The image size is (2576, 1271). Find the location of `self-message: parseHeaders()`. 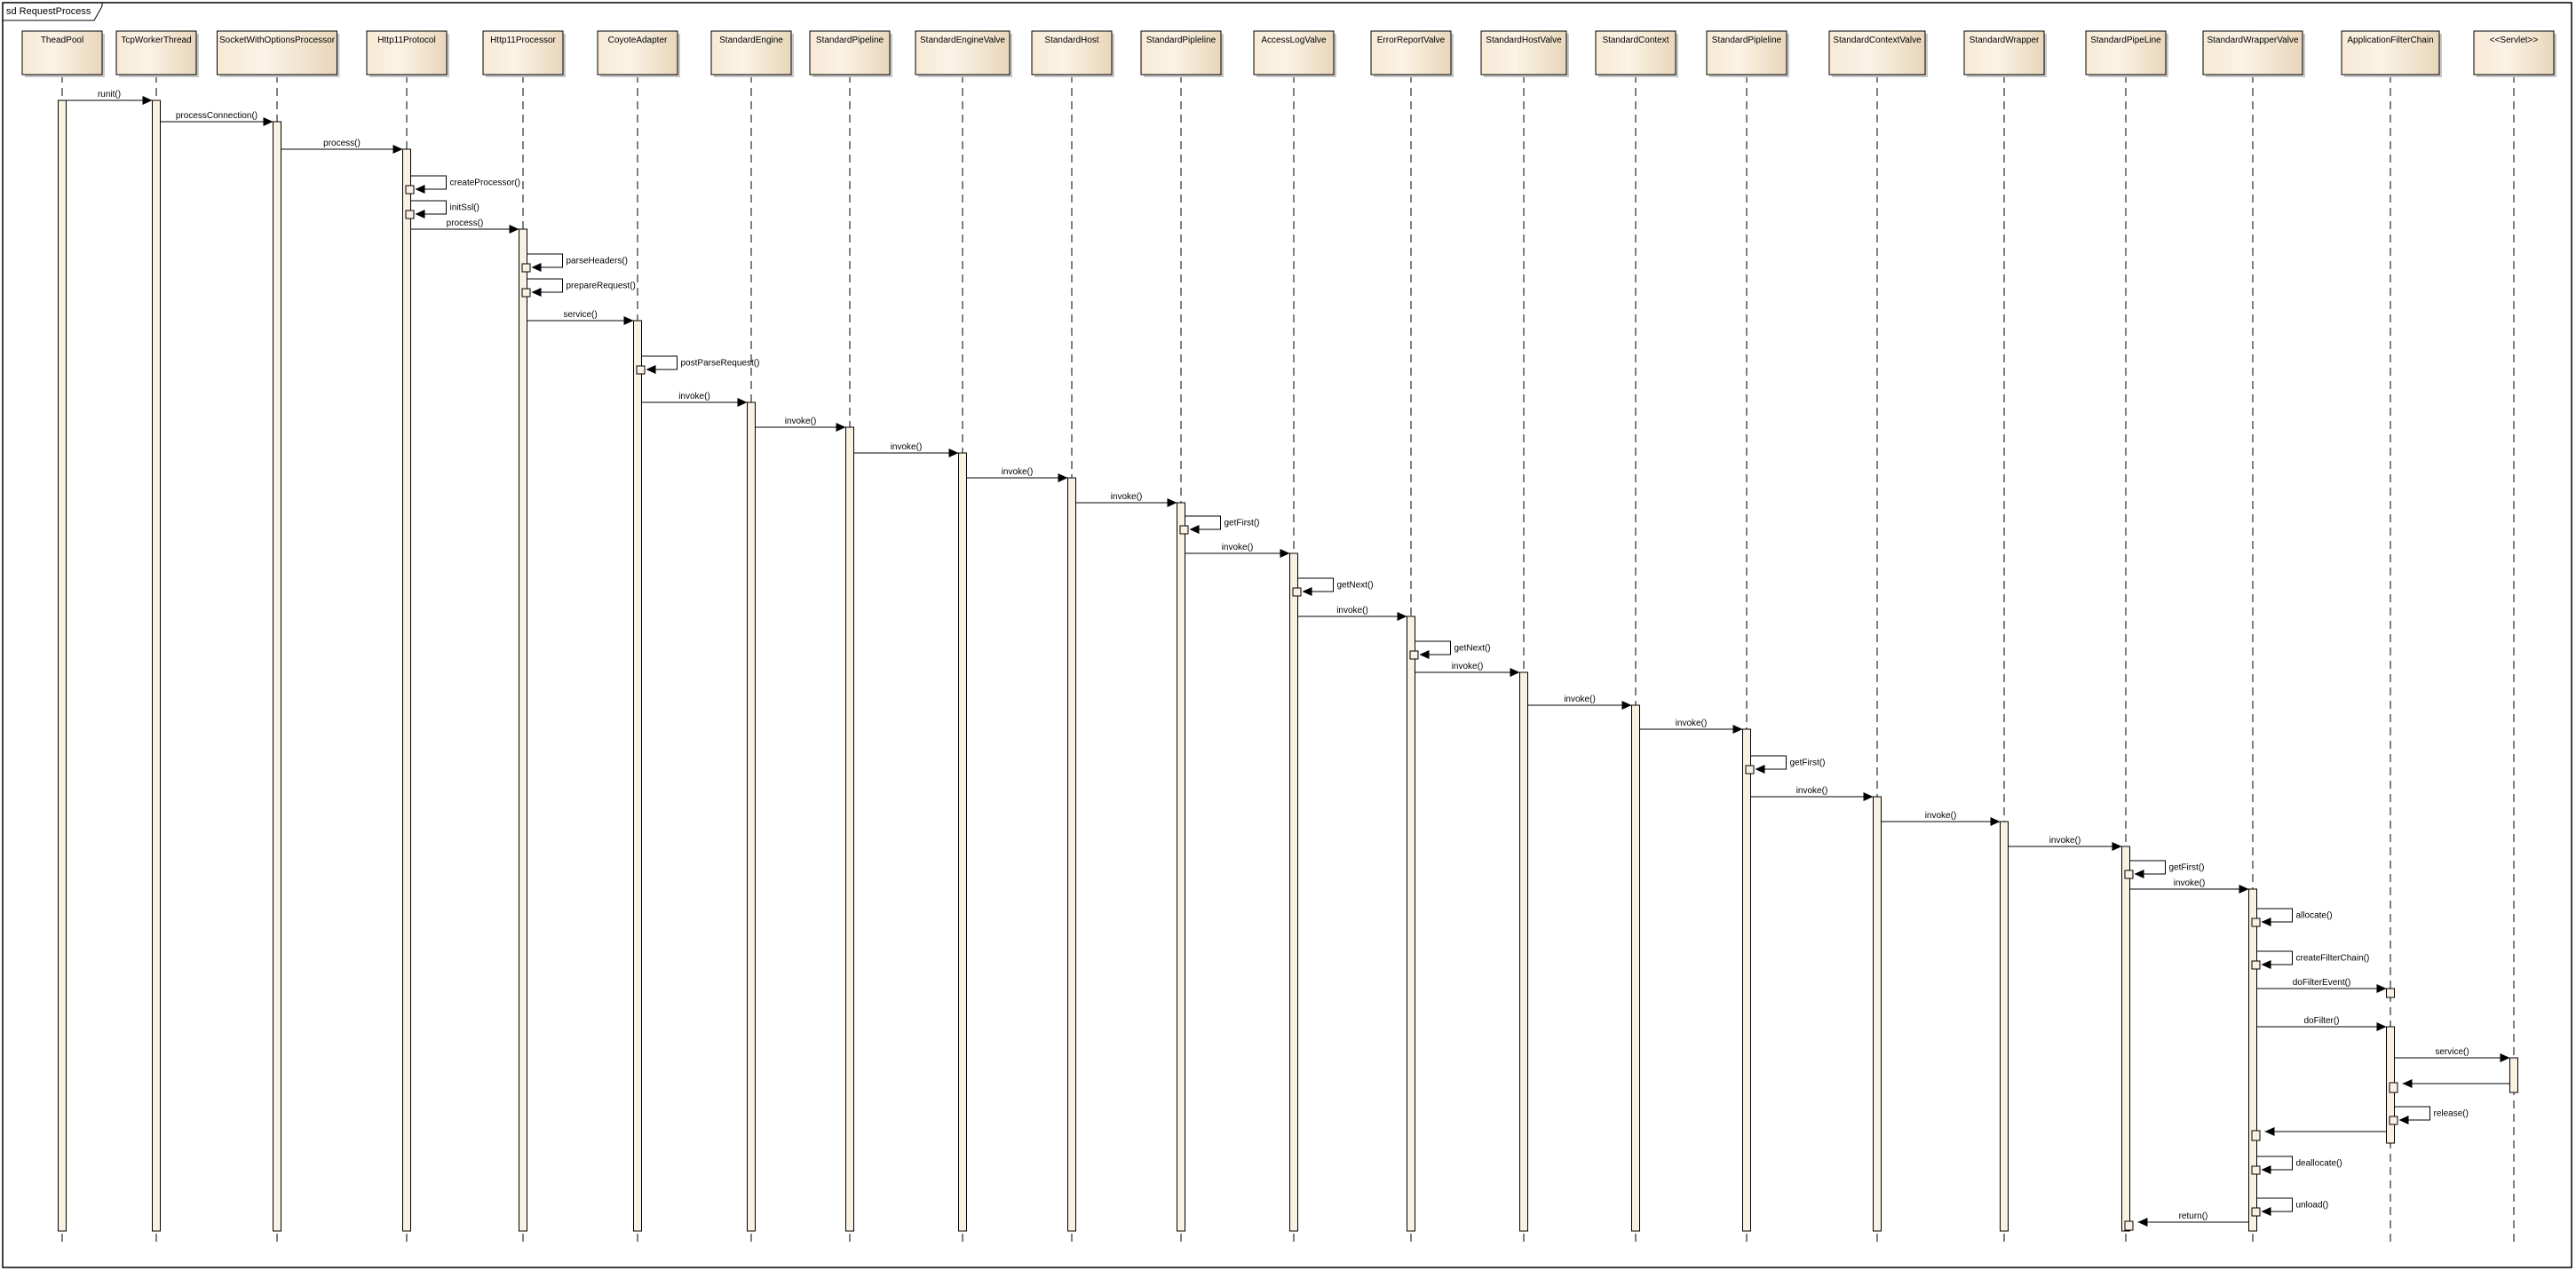

self-message: parseHeaders() is located at coordinates (575, 263).